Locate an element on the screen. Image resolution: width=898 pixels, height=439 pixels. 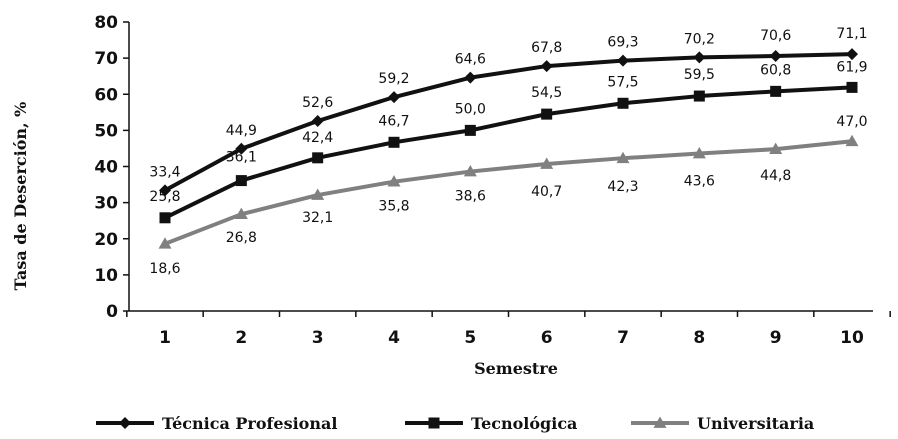
x-tick-label: 8 is located at coordinates (699, 338).